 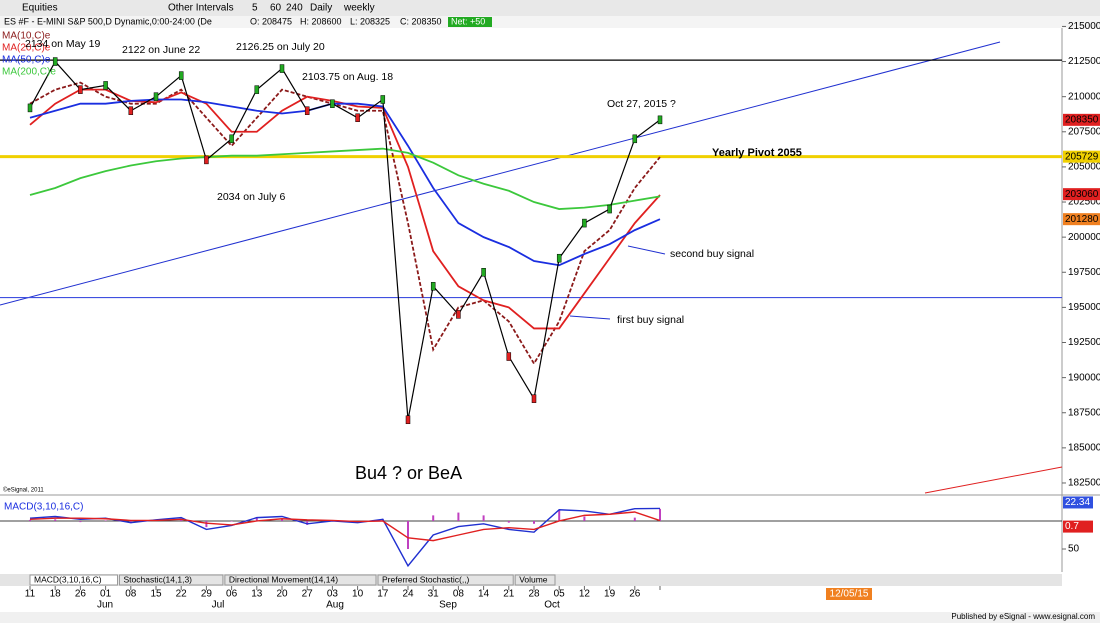 What do you see at coordinates (1023, 616) in the screenshot?
I see `footer: Published by eSignal - www.esignal.com` at bounding box center [1023, 616].